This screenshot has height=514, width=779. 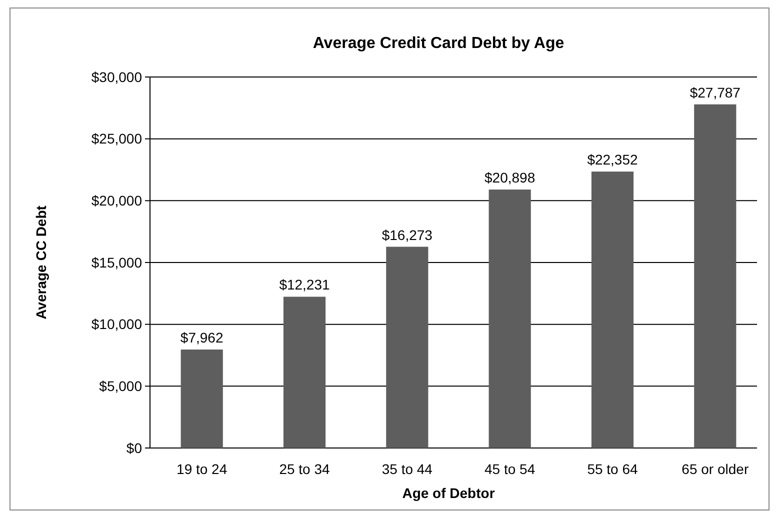 What do you see at coordinates (612, 469) in the screenshot?
I see `x-tick-label: 55 to 64` at bounding box center [612, 469].